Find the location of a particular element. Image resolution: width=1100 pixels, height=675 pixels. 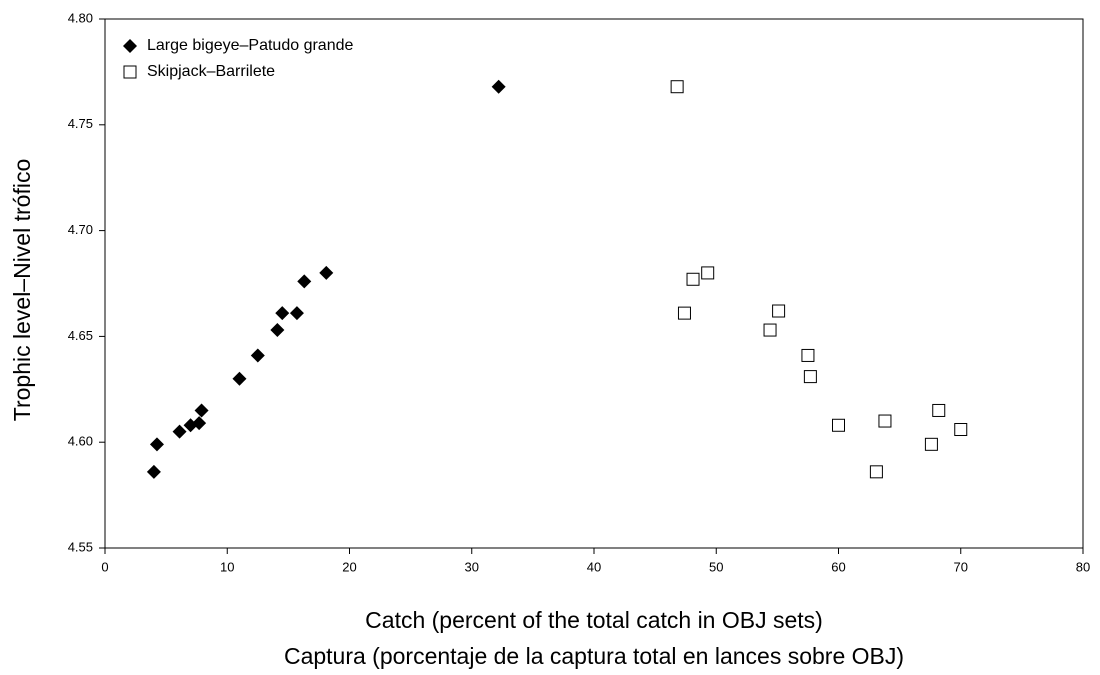

x-tick-label: 40 is located at coordinates (594, 566).